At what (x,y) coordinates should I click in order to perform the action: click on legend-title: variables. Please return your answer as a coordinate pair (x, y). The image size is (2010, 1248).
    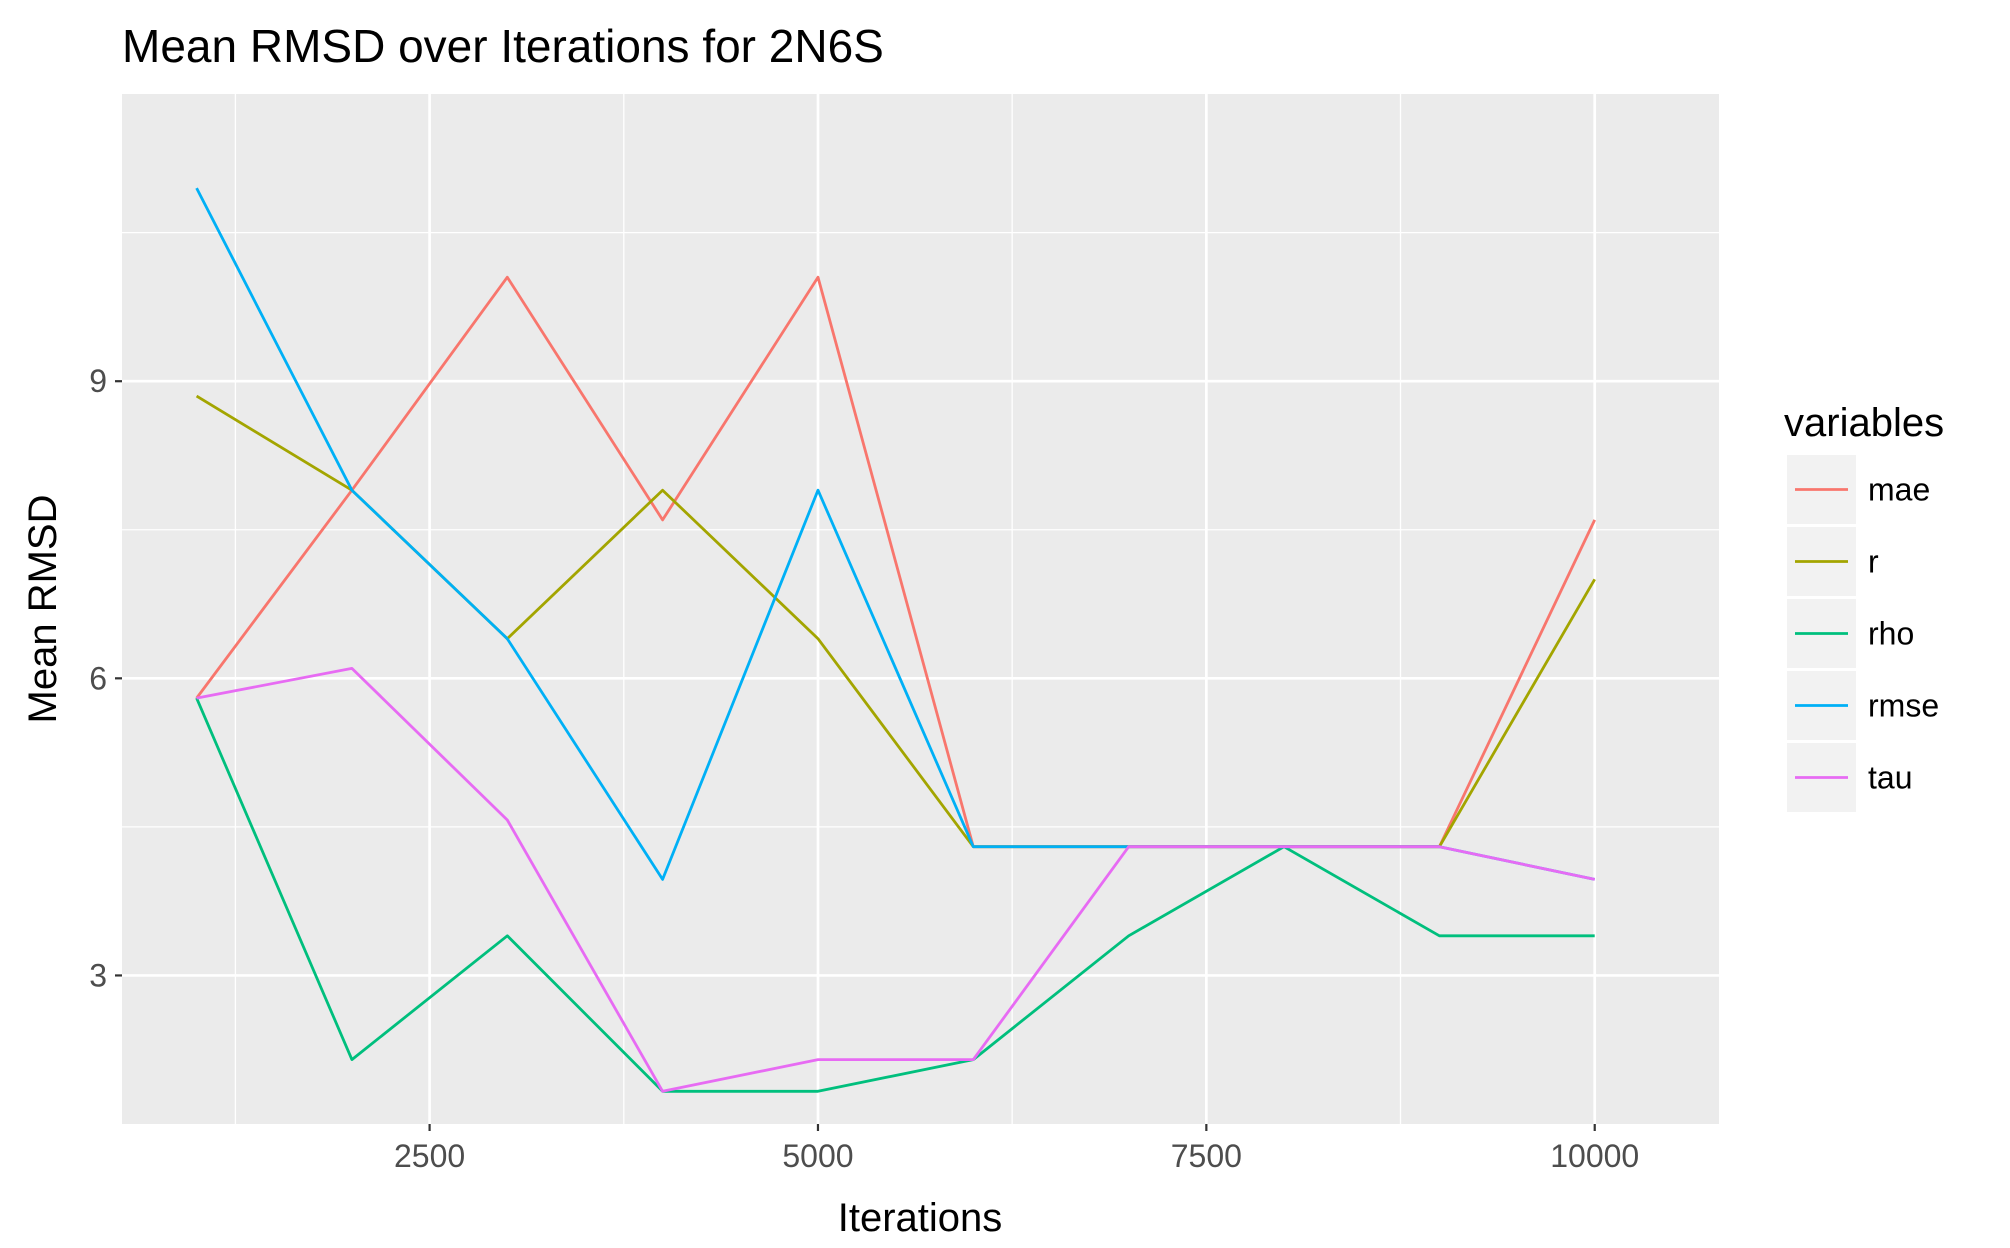
    Looking at the image, I should click on (1864, 423).